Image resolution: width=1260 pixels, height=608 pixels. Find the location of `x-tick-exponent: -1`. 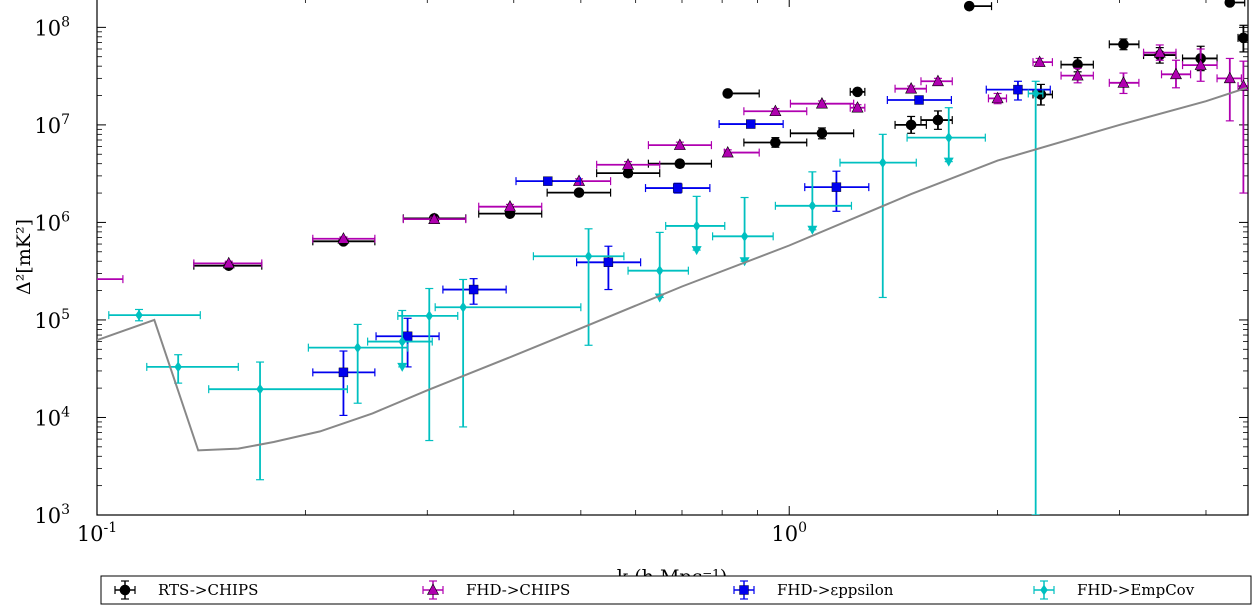

x-tick-exponent: -1 is located at coordinates (111, 528).